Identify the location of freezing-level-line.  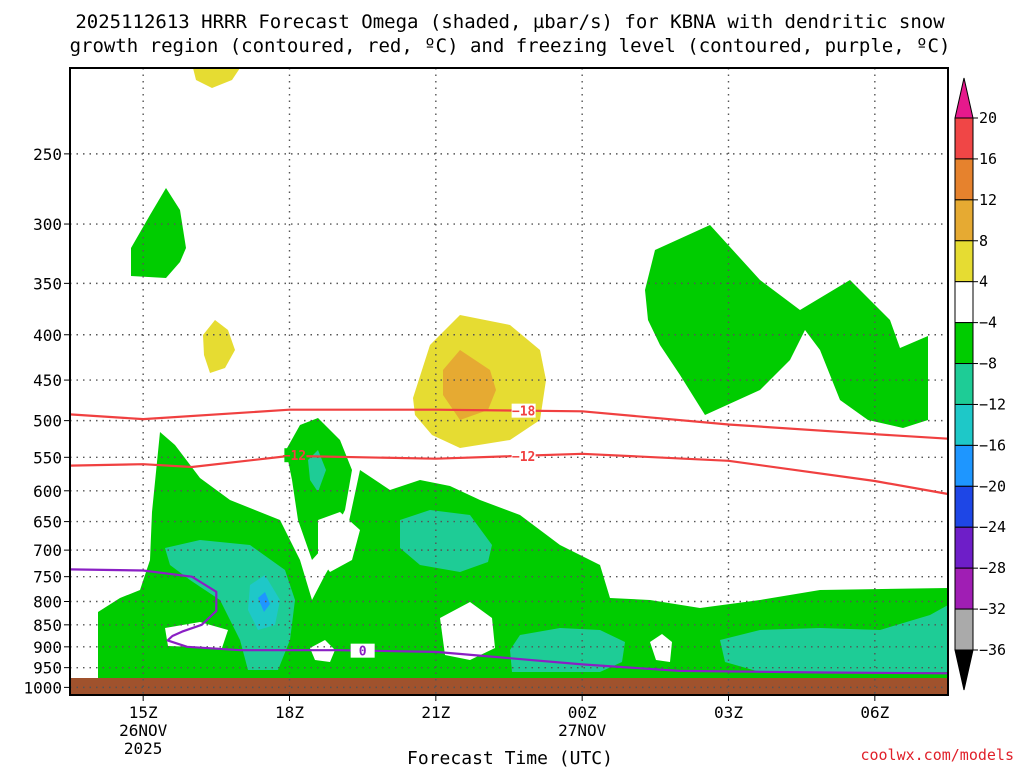
(509, 621).